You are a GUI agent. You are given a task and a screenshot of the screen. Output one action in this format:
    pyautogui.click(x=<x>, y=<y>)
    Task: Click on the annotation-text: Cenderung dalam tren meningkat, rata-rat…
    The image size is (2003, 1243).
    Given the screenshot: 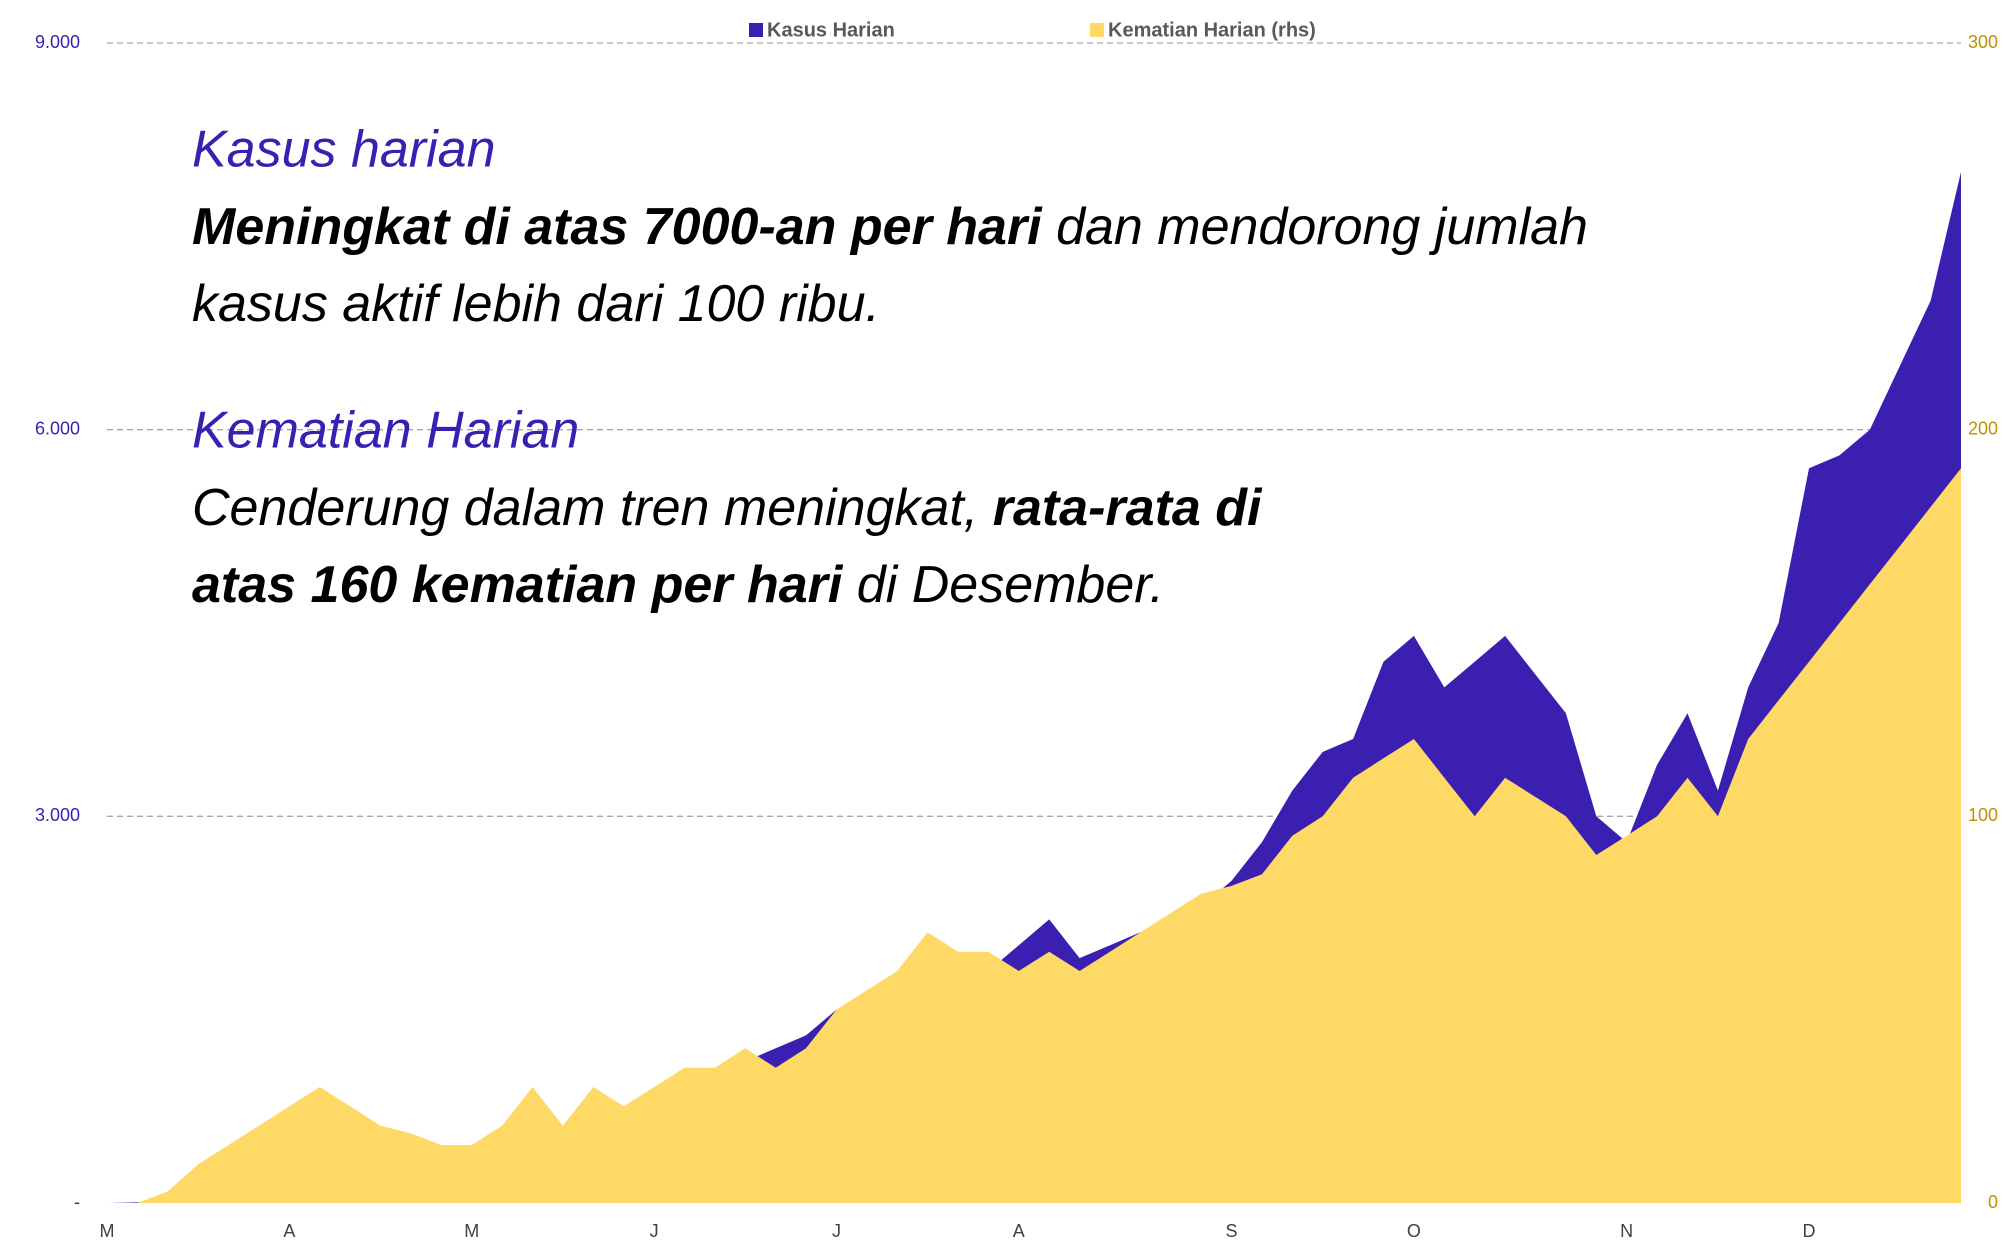 What is the action you would take?
    pyautogui.click(x=727, y=508)
    